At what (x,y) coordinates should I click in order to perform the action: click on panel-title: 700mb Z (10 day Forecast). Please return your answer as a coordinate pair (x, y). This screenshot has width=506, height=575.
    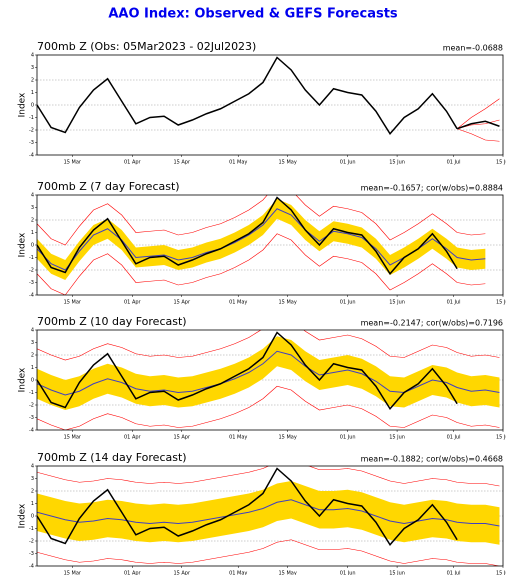
    Looking at the image, I should click on (112, 321).